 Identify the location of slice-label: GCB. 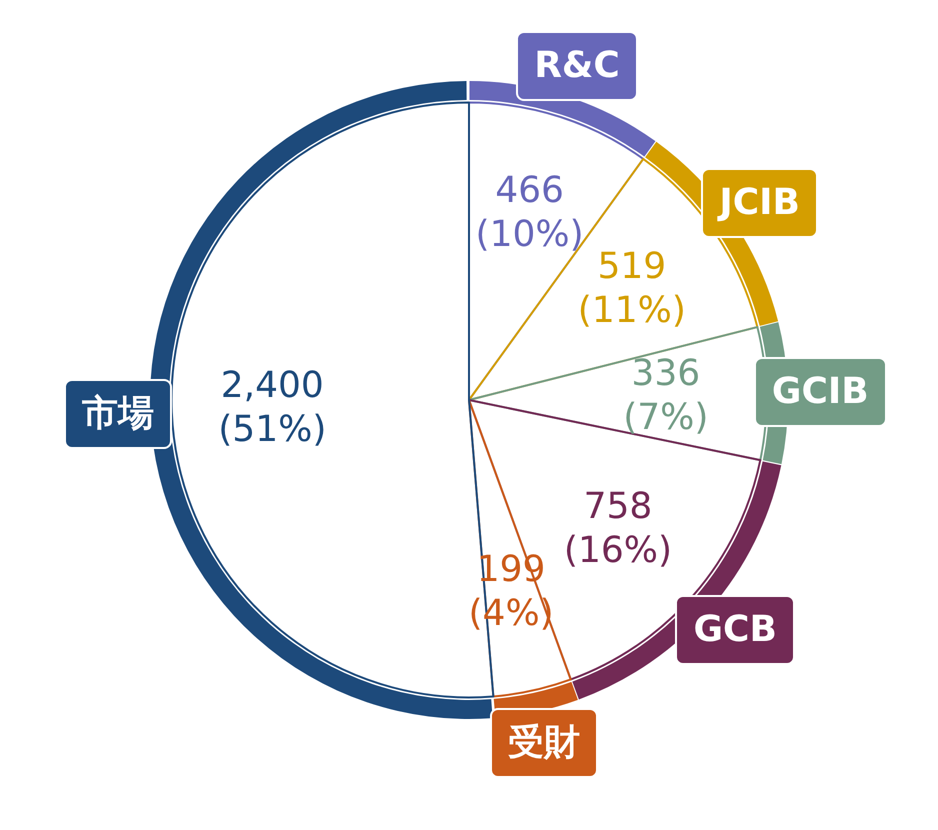
(735, 629).